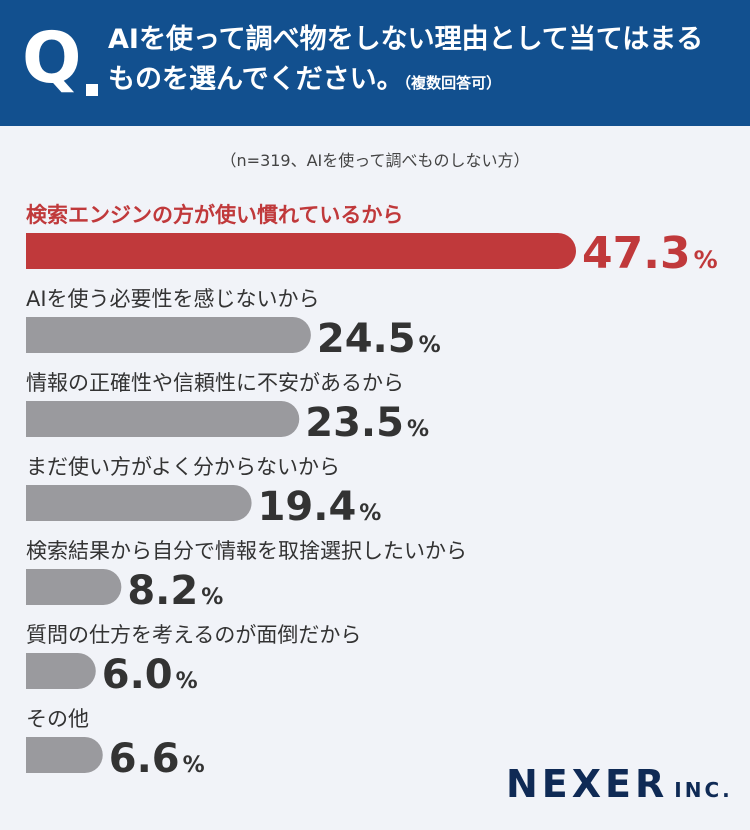 This screenshot has height=830, width=750. What do you see at coordinates (320, 507) in the screenshot?
I see `value-label: 19.4%` at bounding box center [320, 507].